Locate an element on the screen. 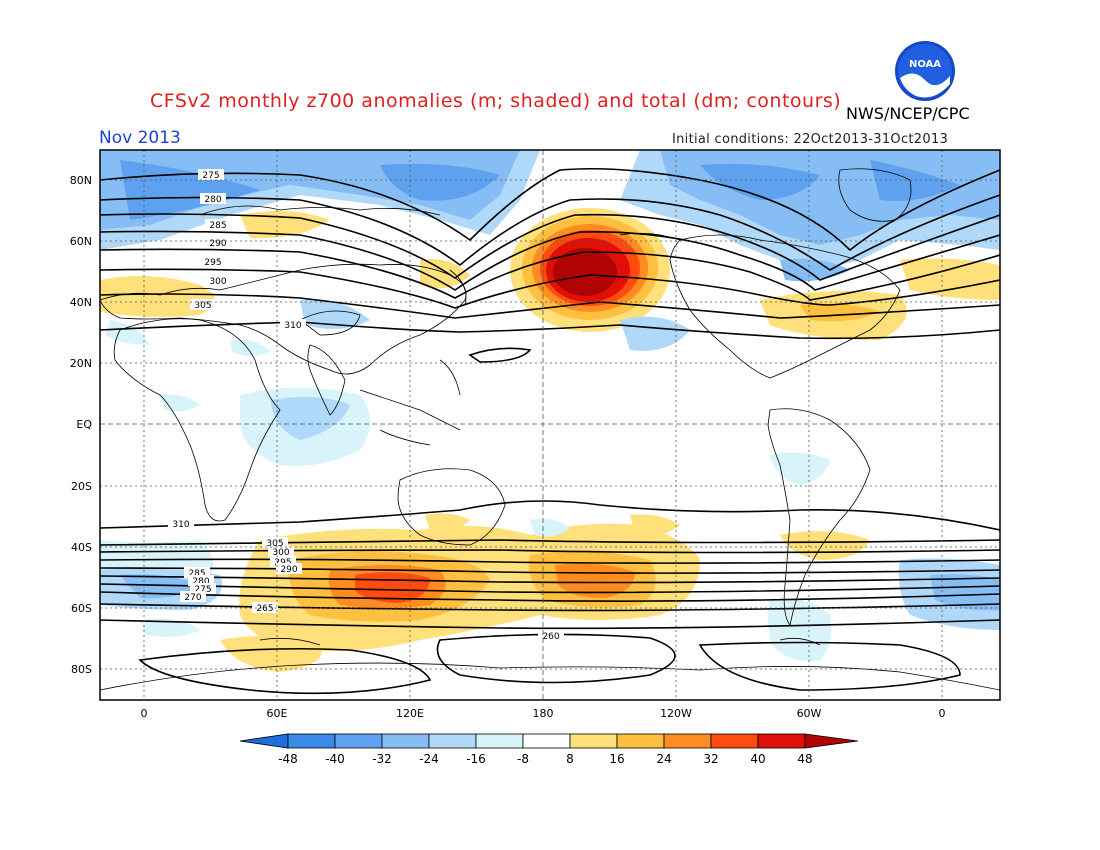  contour-label-nh-310: 310 is located at coordinates (293, 325).